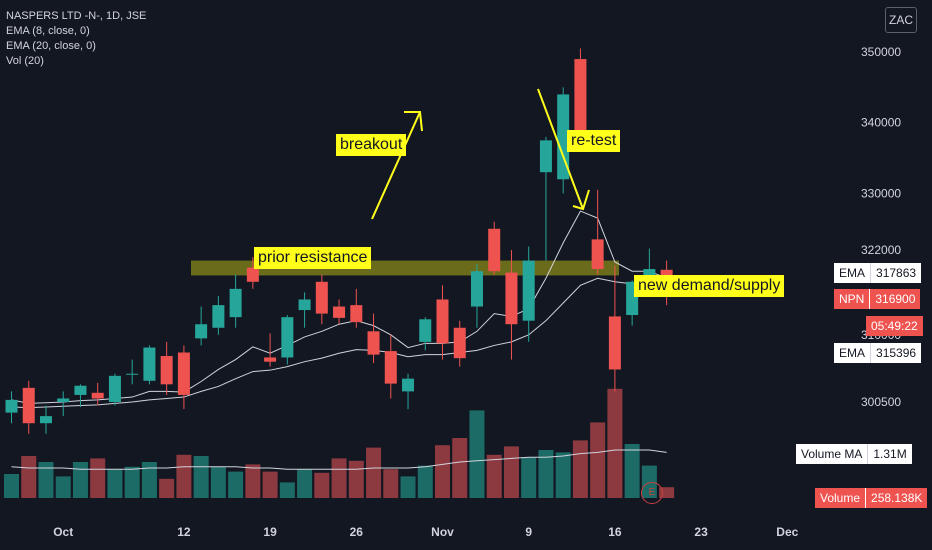  Describe the element at coordinates (889, 454) in the screenshot. I see `volume-ma-value: 1.31M` at that location.